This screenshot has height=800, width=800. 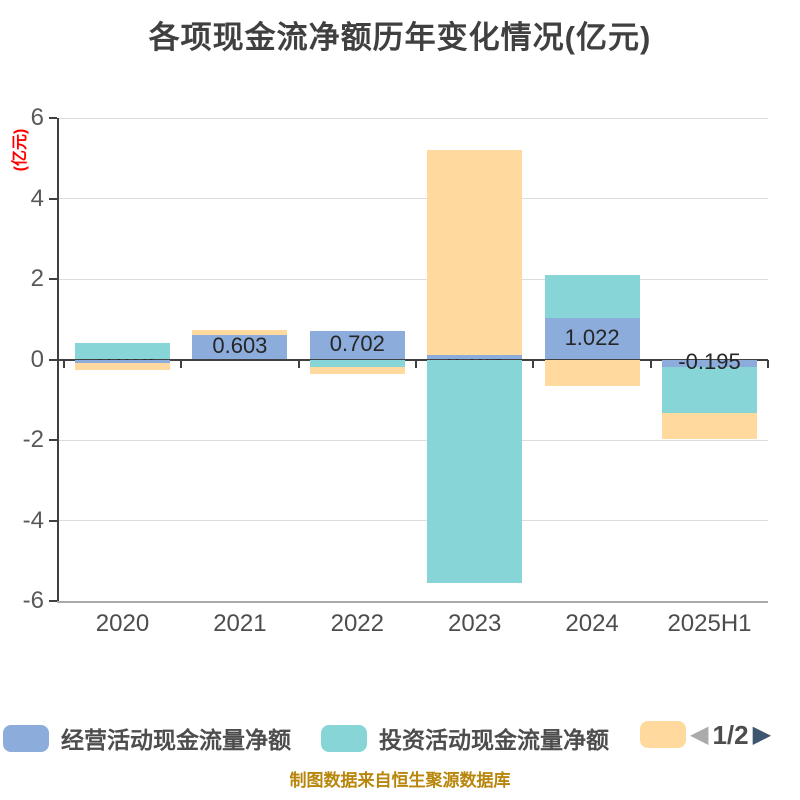 I want to click on bar-segment-2022-s2, so click(x=357, y=370).